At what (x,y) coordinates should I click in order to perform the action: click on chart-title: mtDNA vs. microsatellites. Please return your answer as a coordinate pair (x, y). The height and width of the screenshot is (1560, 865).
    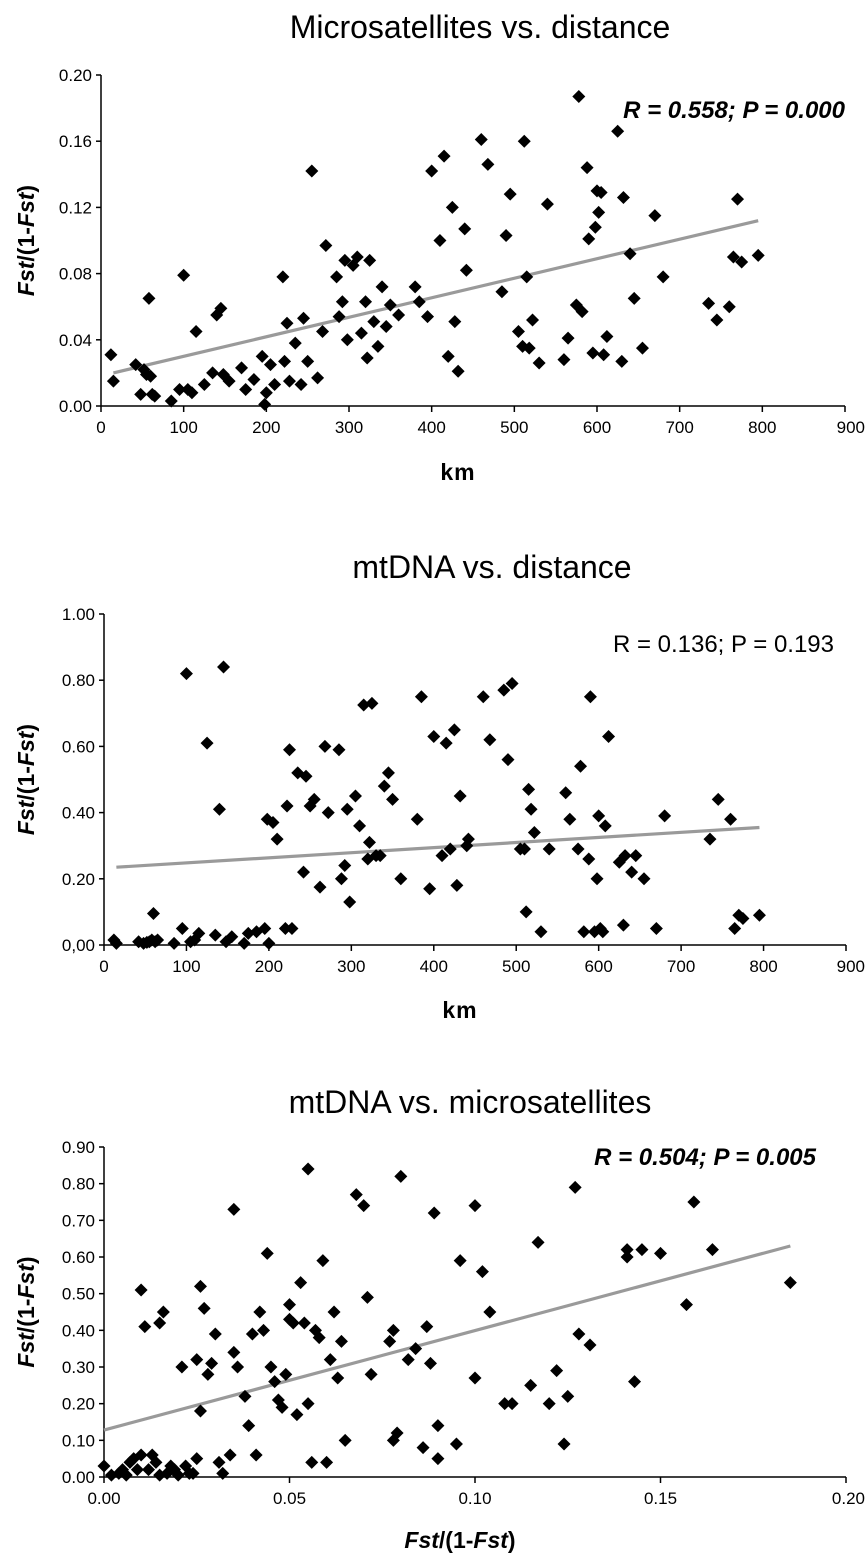
    Looking at the image, I should click on (470, 1102).